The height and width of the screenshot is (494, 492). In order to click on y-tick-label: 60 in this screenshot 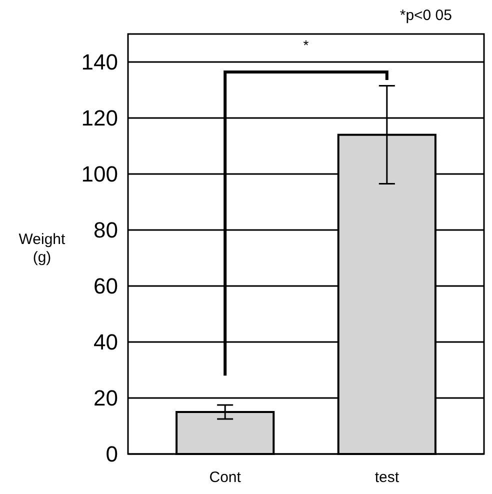, I will do `click(106, 286)`.